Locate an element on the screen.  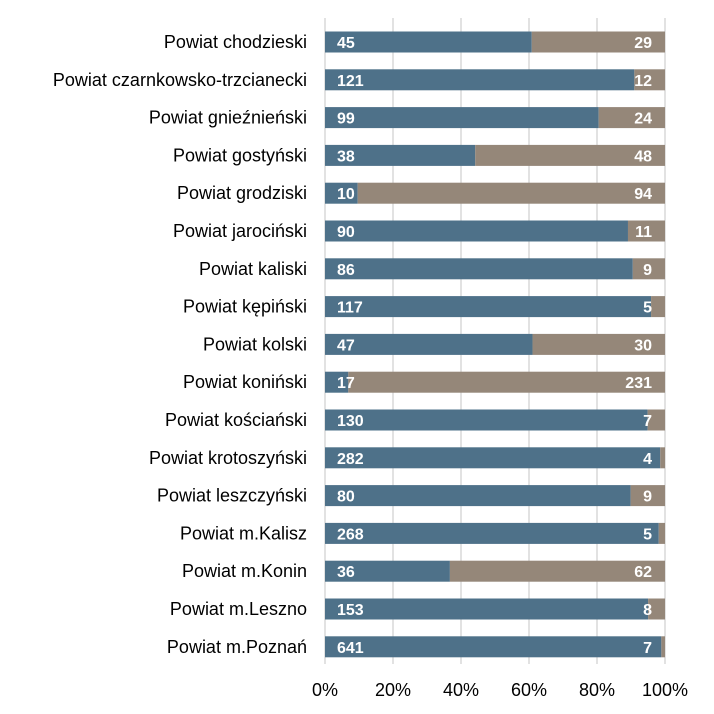
category-label: Powiat krotoszyński is located at coordinates (228, 458).